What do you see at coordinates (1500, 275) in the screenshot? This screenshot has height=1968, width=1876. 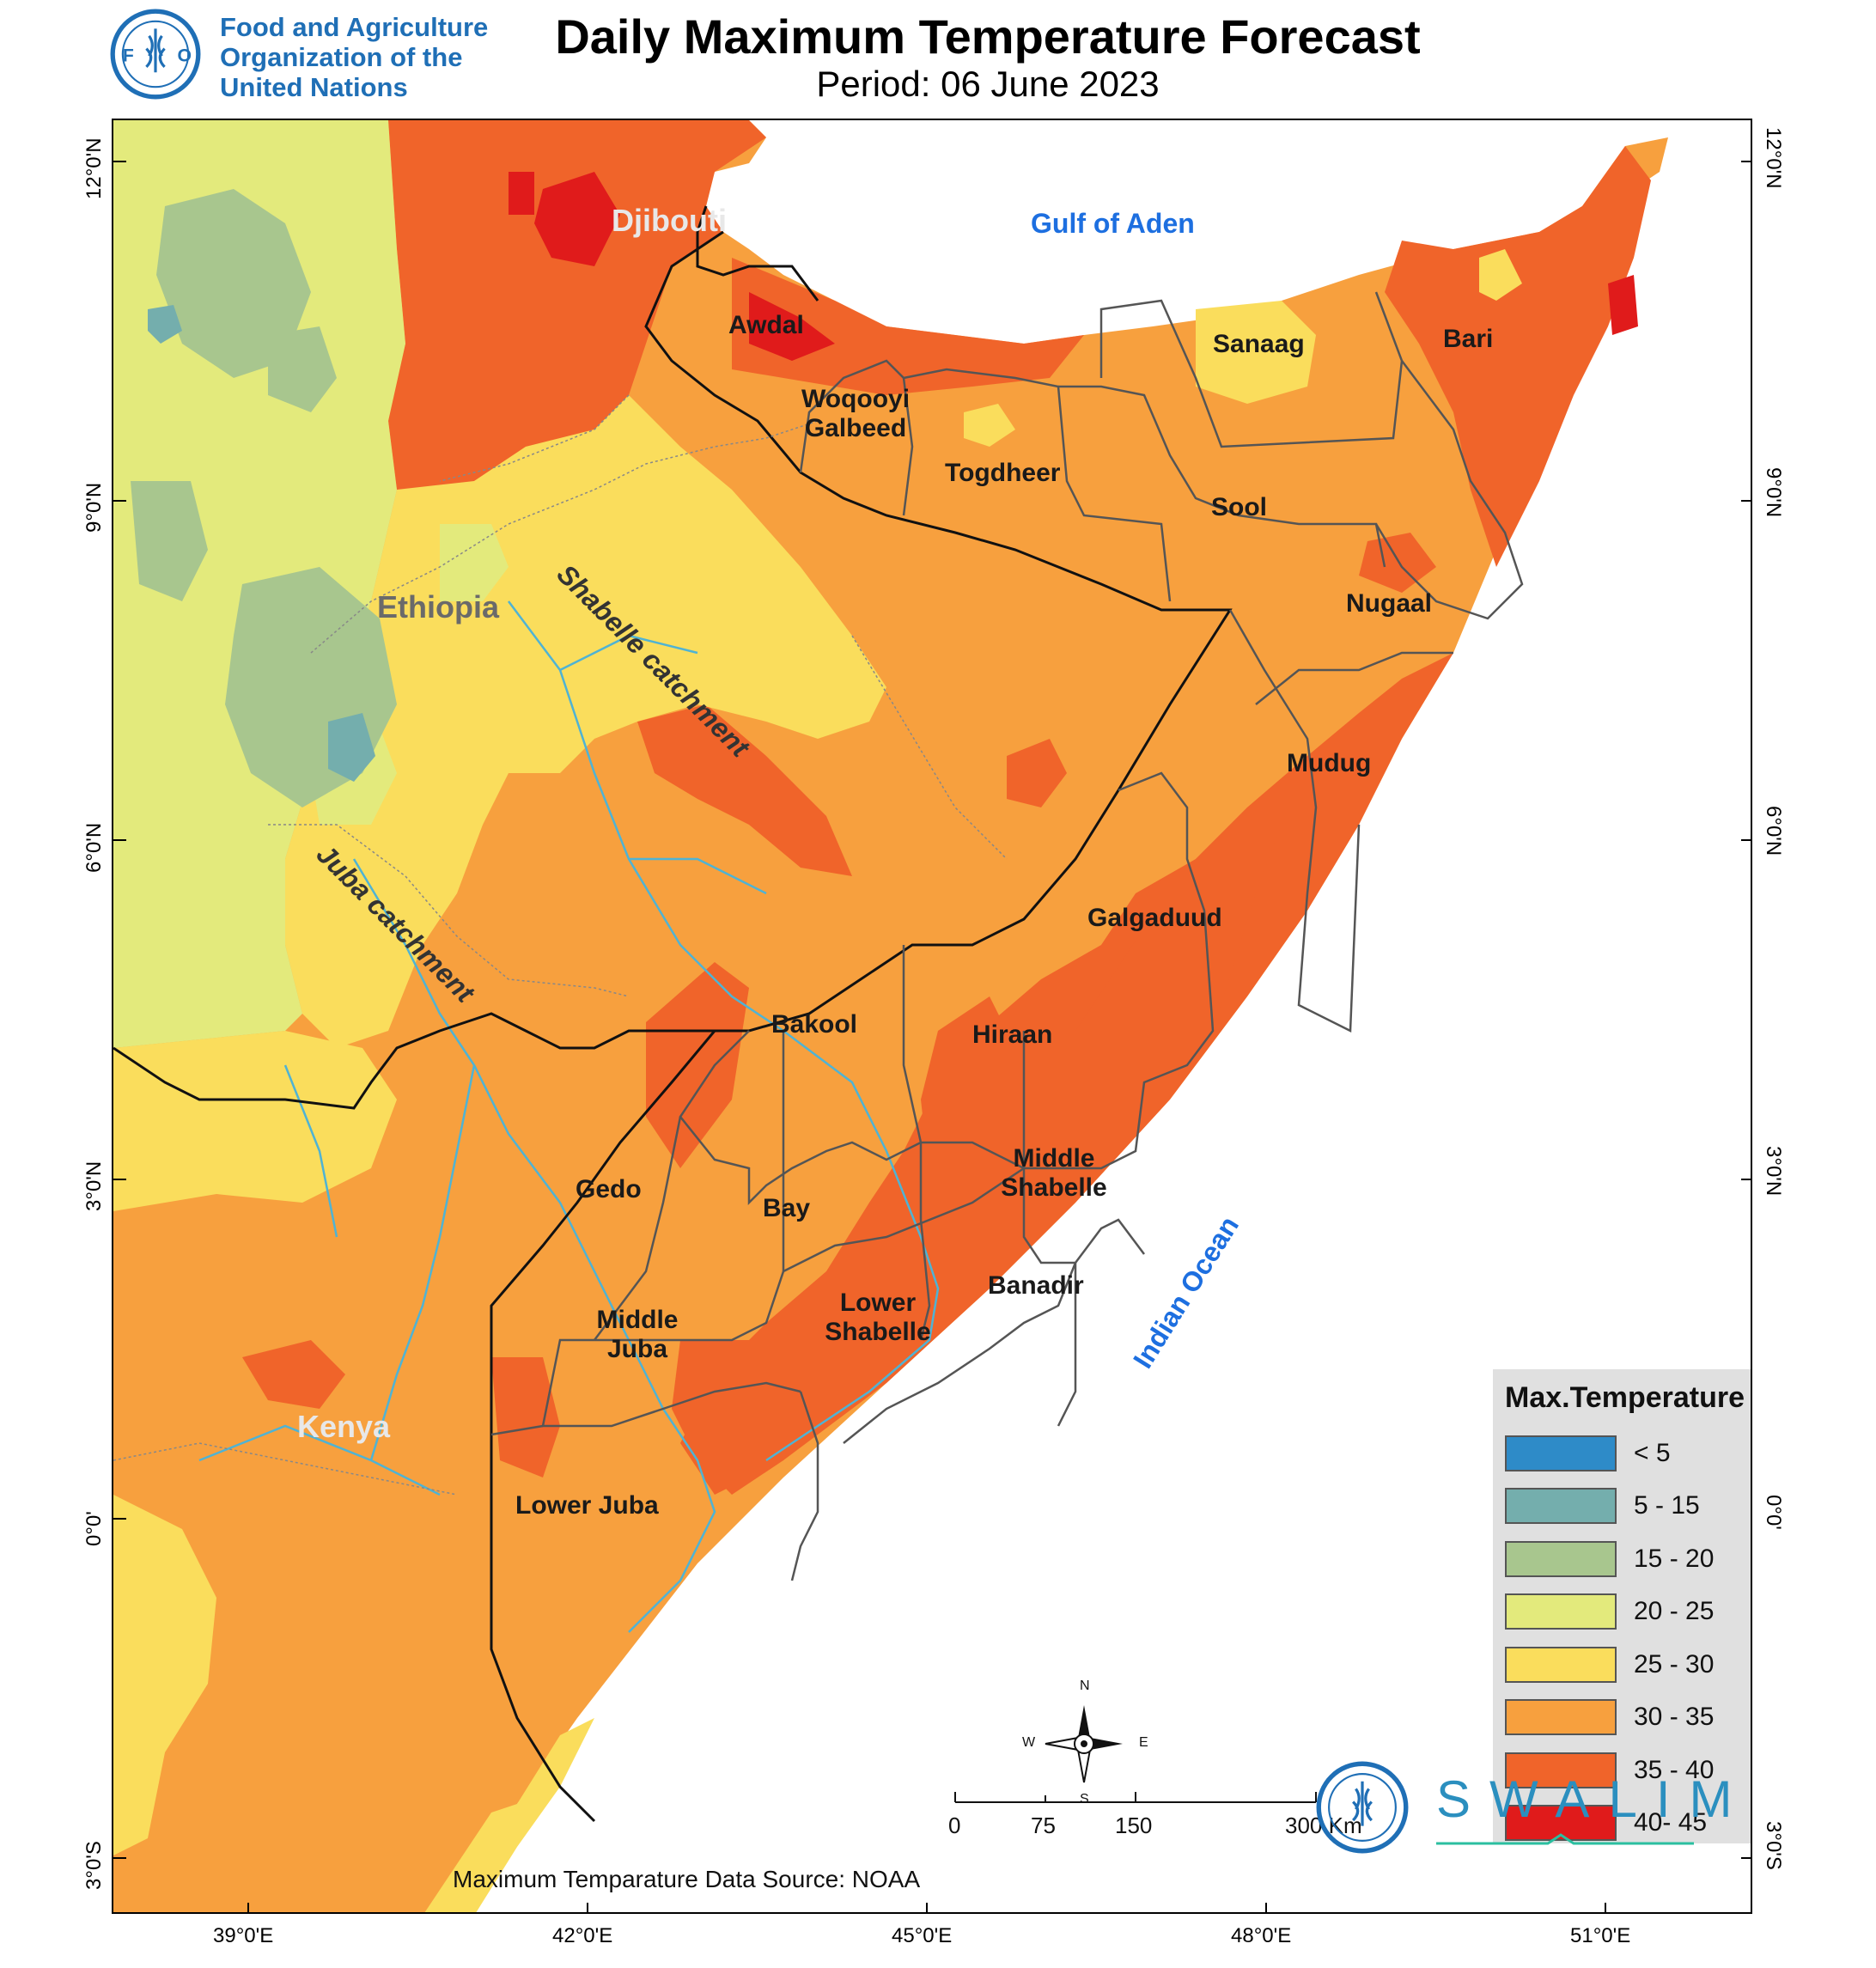 I see `zone-25-30-bari` at bounding box center [1500, 275].